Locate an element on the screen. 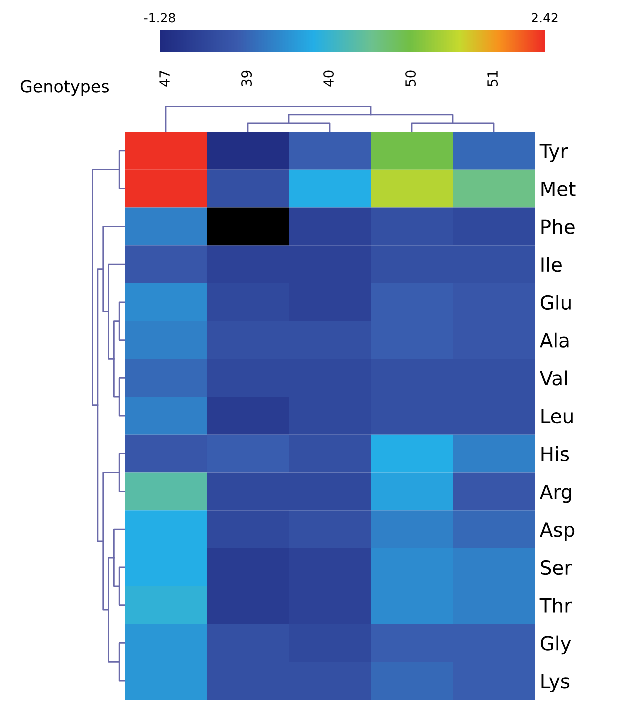 The width and height of the screenshot is (629, 708). color-bar-label: -1.28 is located at coordinates (160, 18).